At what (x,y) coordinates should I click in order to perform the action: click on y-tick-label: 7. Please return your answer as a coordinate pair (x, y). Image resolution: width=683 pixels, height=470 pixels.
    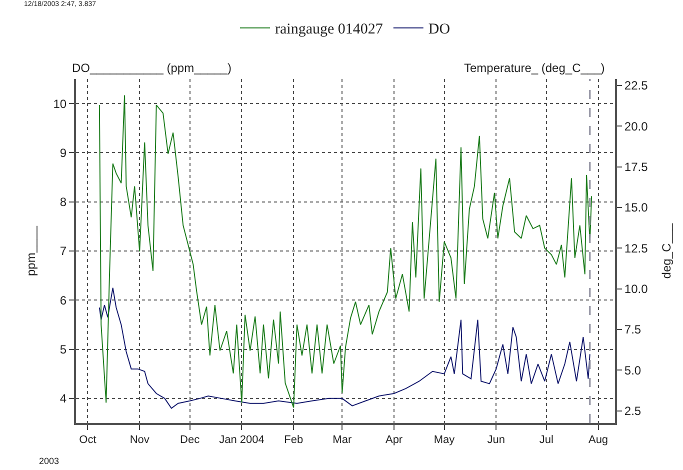
    Looking at the image, I should click on (63, 251).